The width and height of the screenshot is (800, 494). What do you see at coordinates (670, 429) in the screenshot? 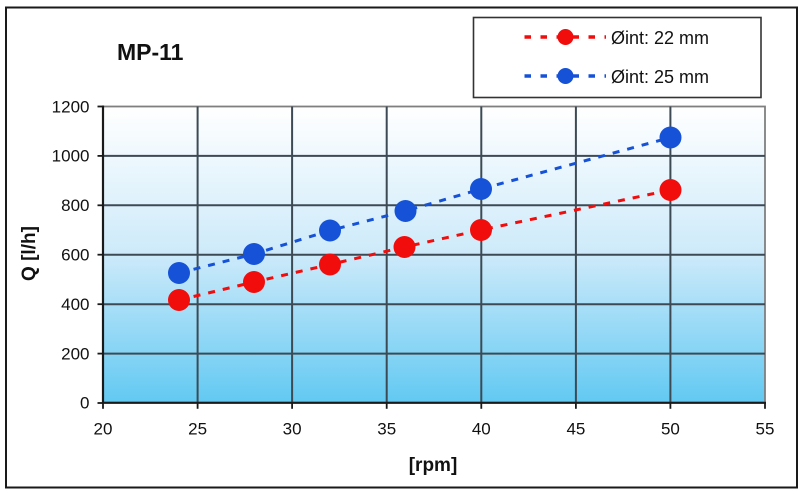
I see `svg-text: 50` at bounding box center [670, 429].